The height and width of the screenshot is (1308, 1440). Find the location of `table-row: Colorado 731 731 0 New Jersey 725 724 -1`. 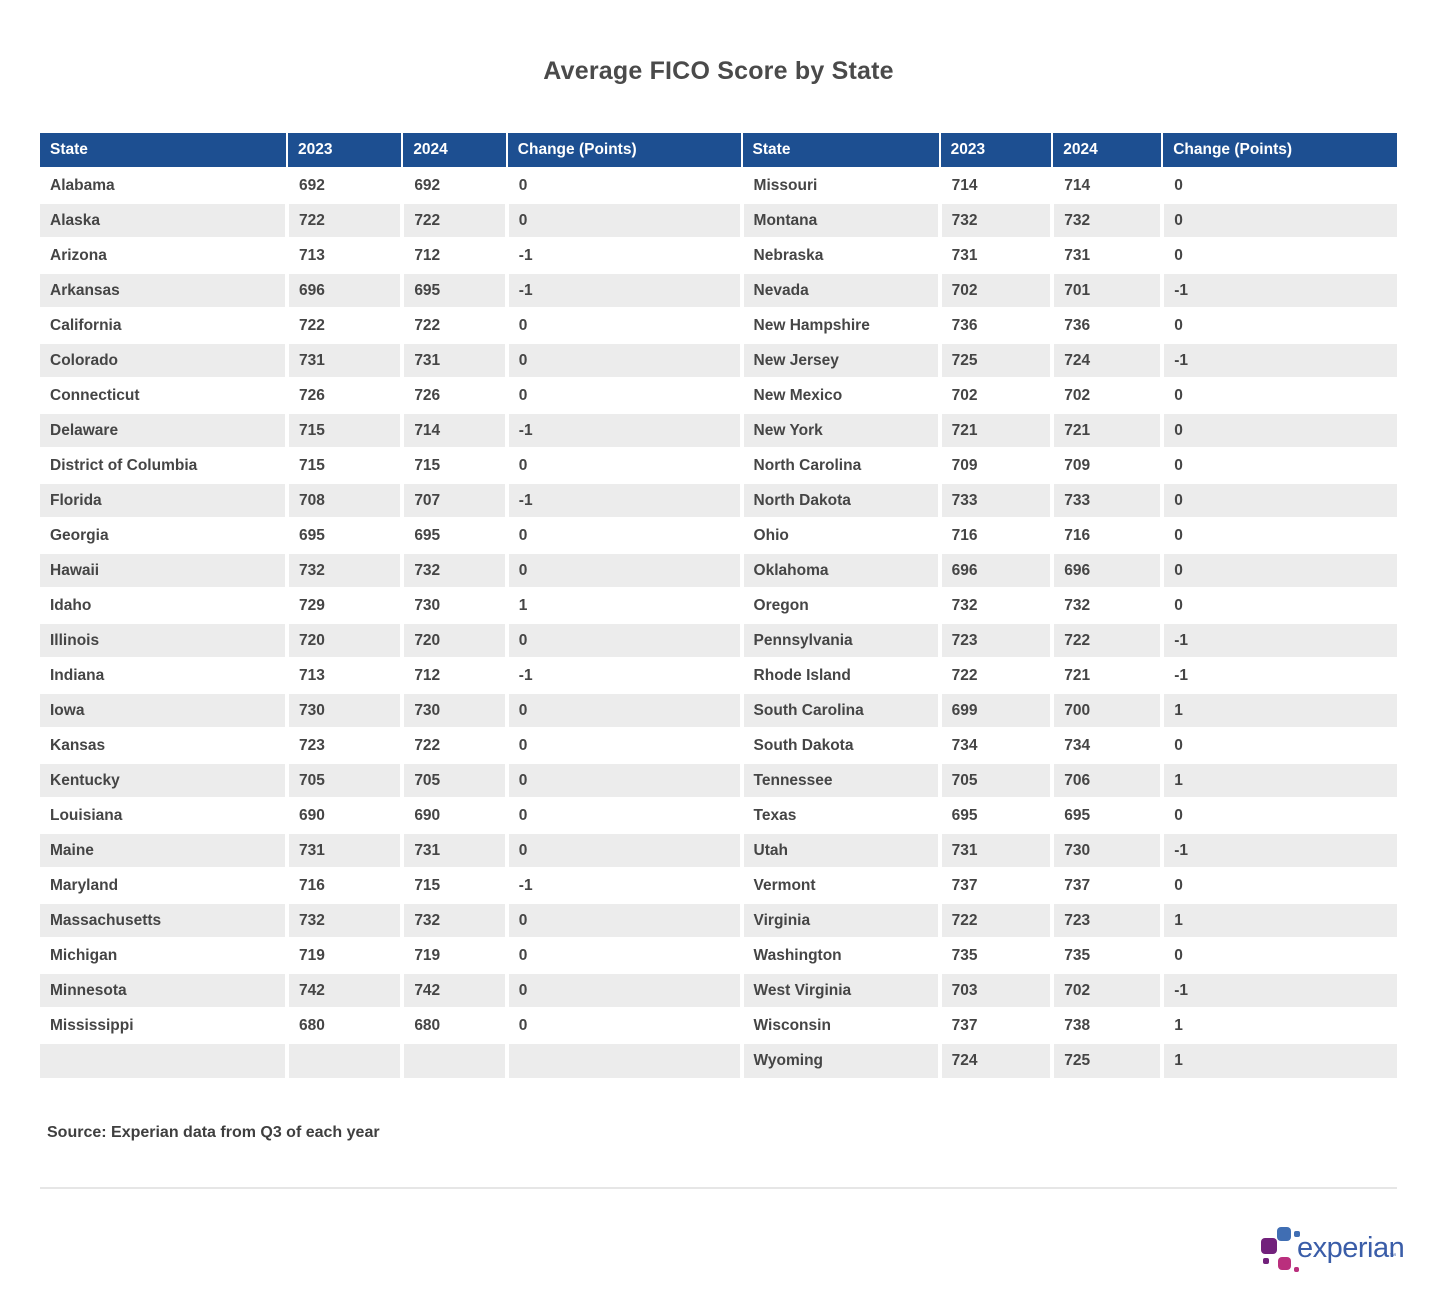

table-row: Colorado 731 731 0 New Jersey 725 724 -1 is located at coordinates (718, 360).